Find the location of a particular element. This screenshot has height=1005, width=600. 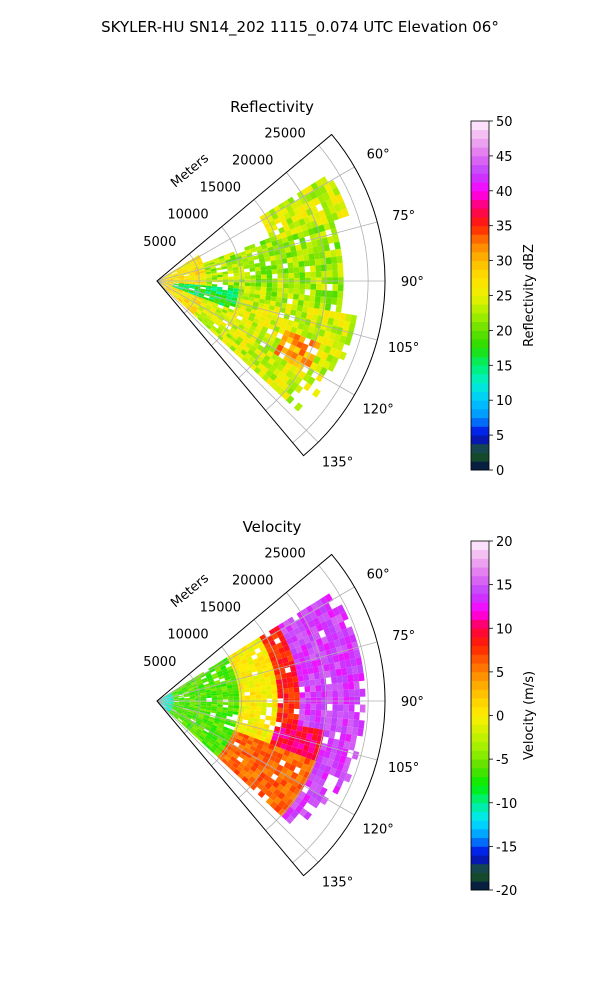

colorbar-tick-label: 45 is located at coordinates (504, 157).